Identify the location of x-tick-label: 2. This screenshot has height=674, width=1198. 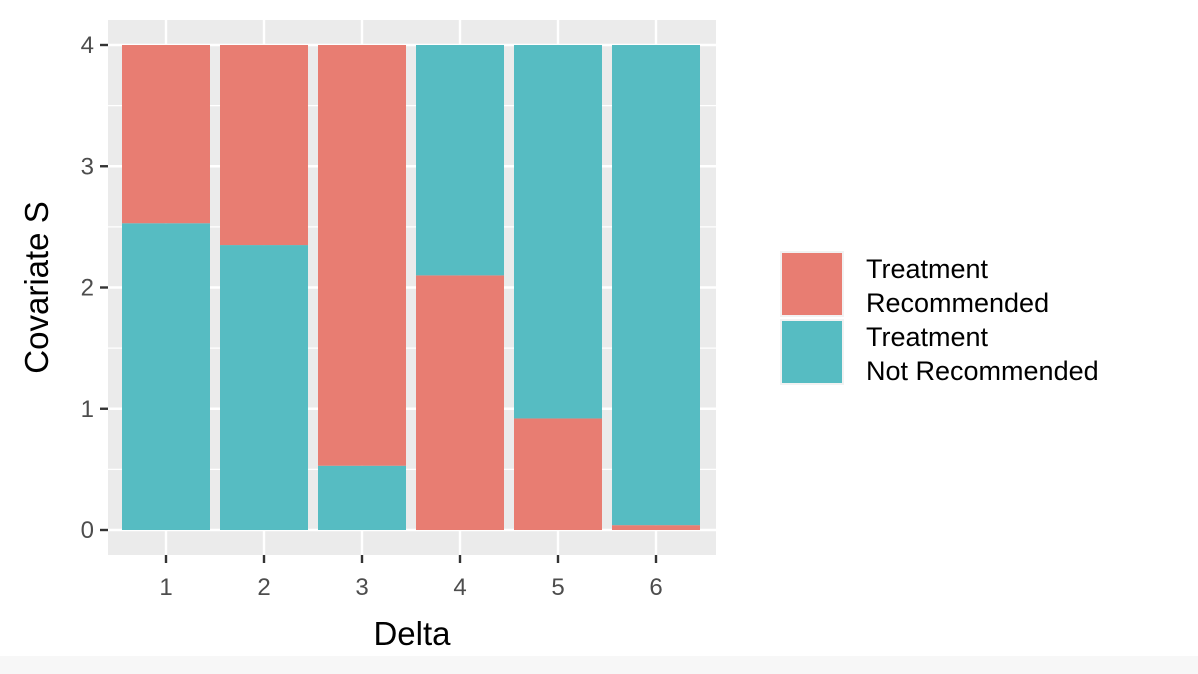
(263, 587).